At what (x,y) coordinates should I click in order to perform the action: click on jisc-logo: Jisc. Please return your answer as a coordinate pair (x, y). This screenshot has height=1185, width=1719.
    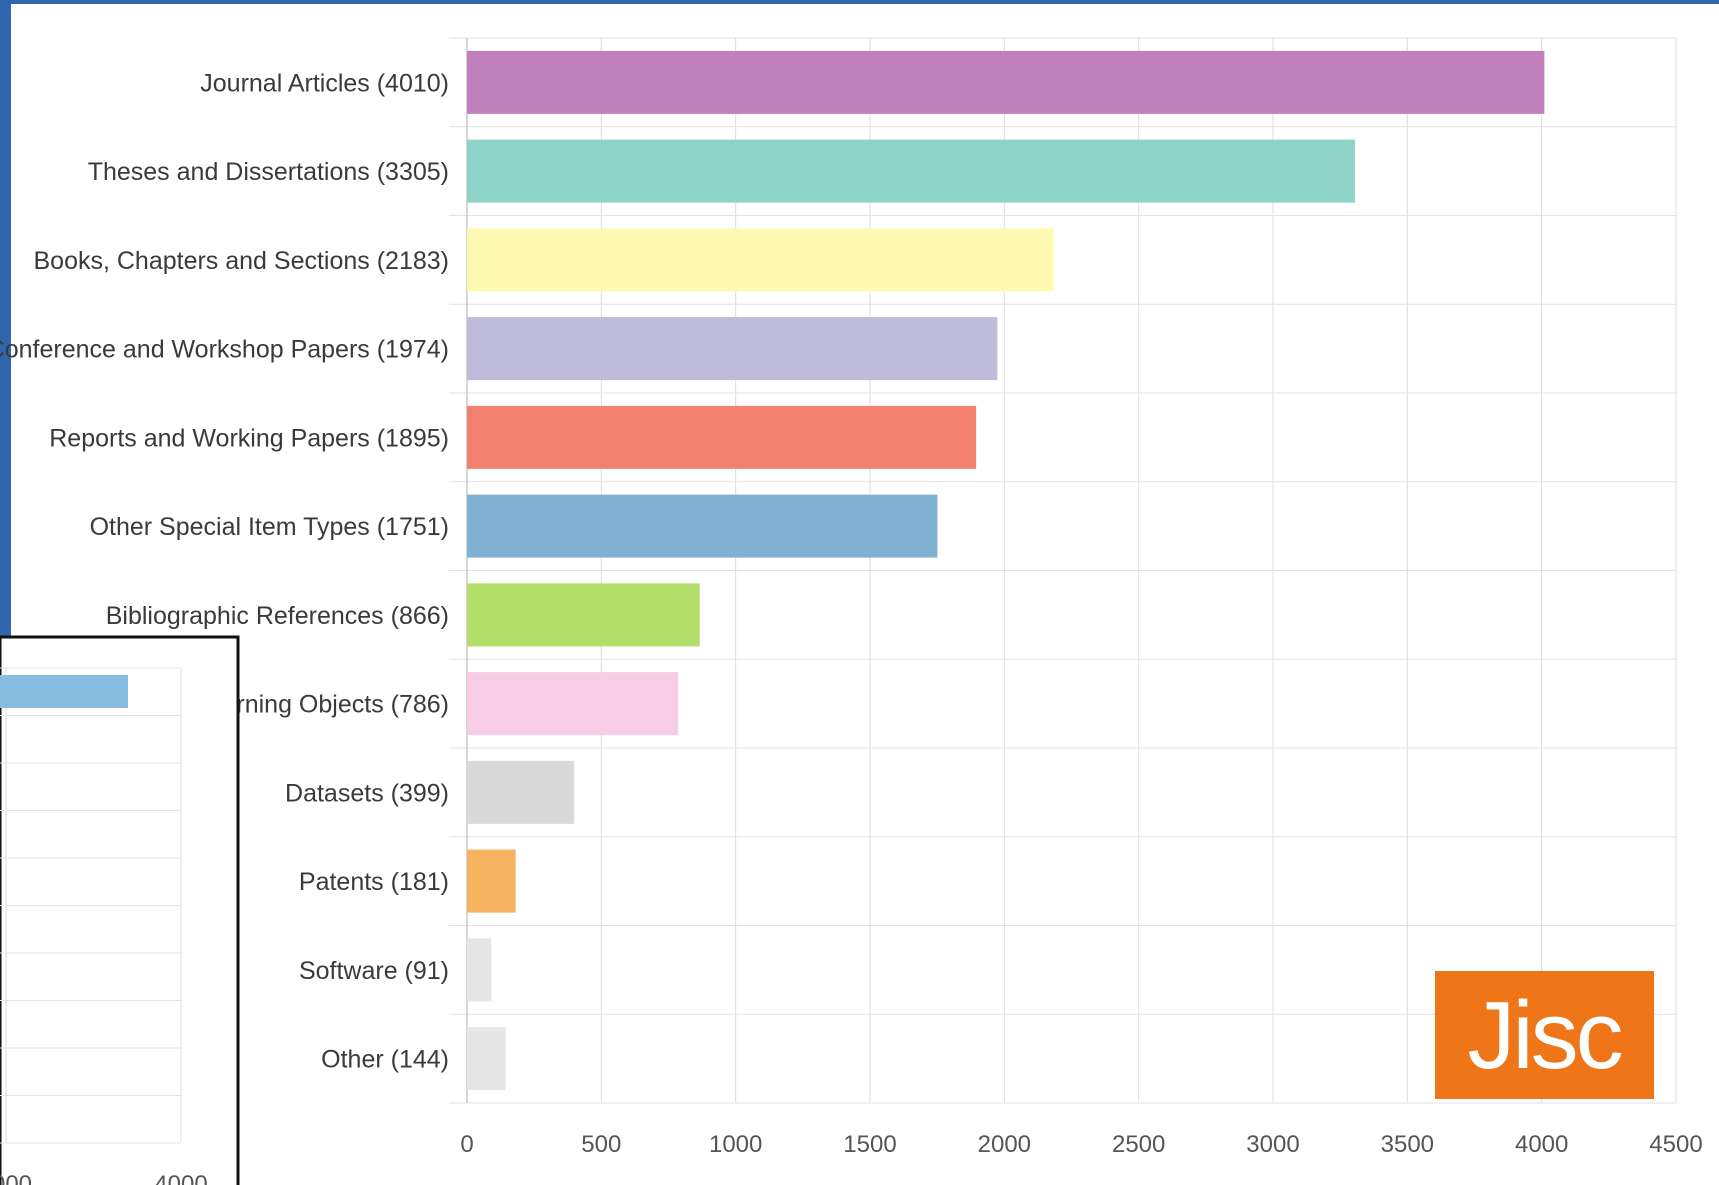
    Looking at the image, I should click on (1544, 1035).